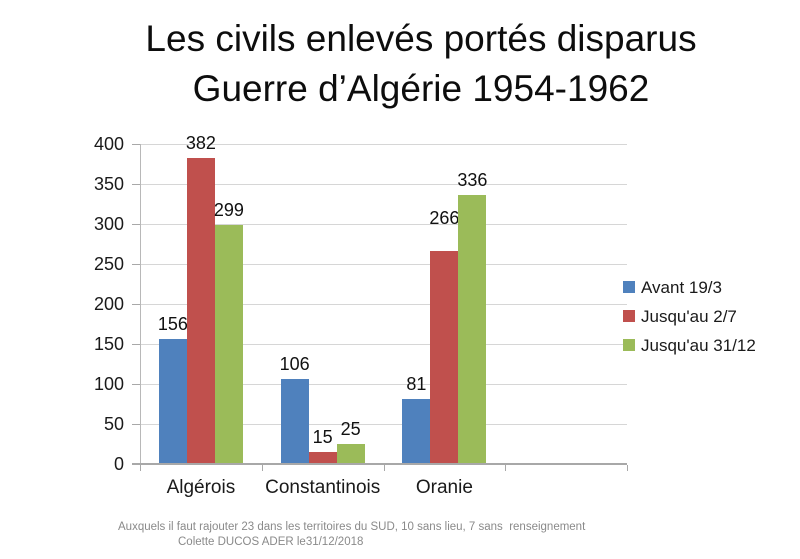 The width and height of the screenshot is (800, 559). I want to click on legend-item: Jusqu'au 2/7, so click(689, 316).